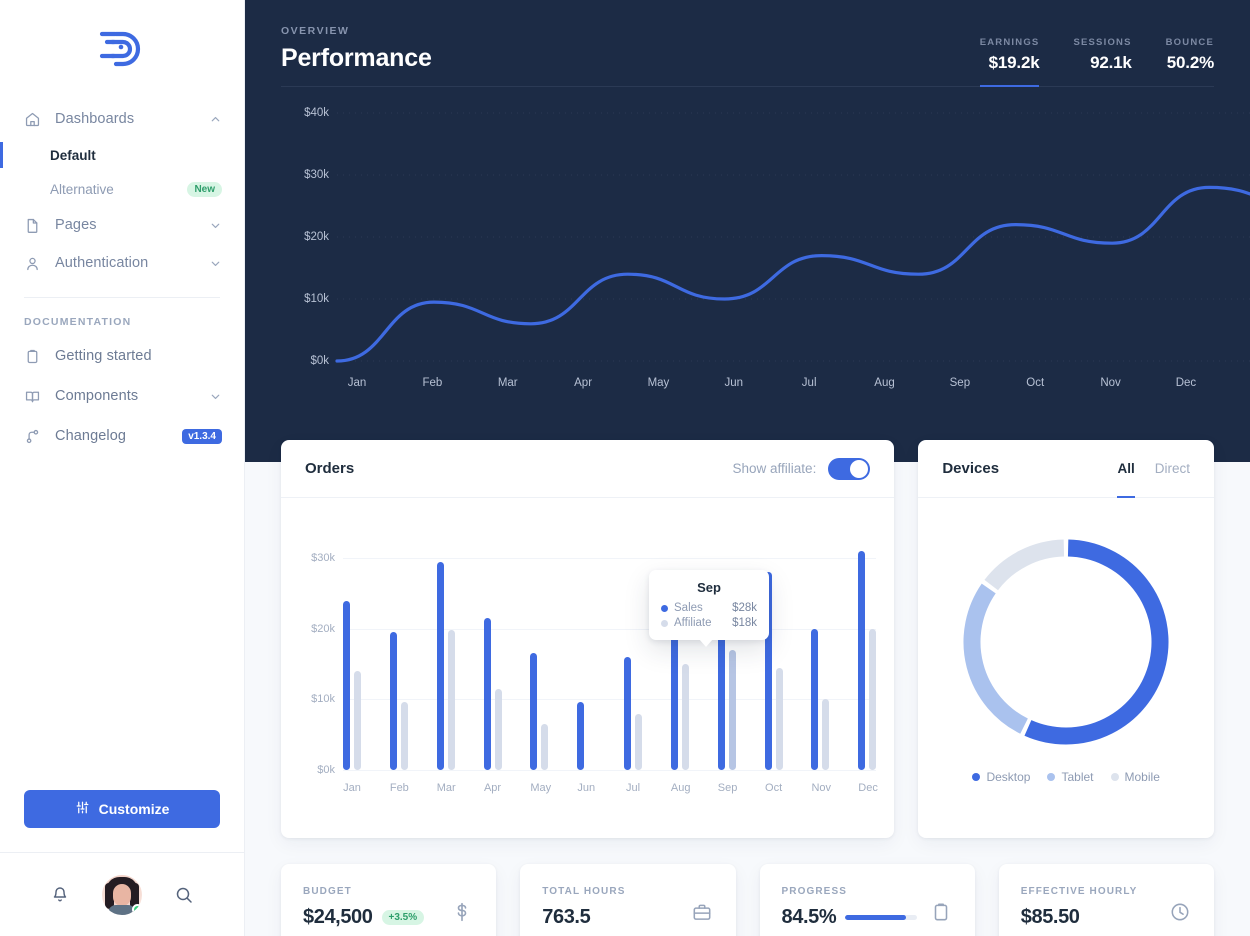  What do you see at coordinates (134, 895) in the screenshot?
I see `avatar-hair-right` at bounding box center [134, 895].